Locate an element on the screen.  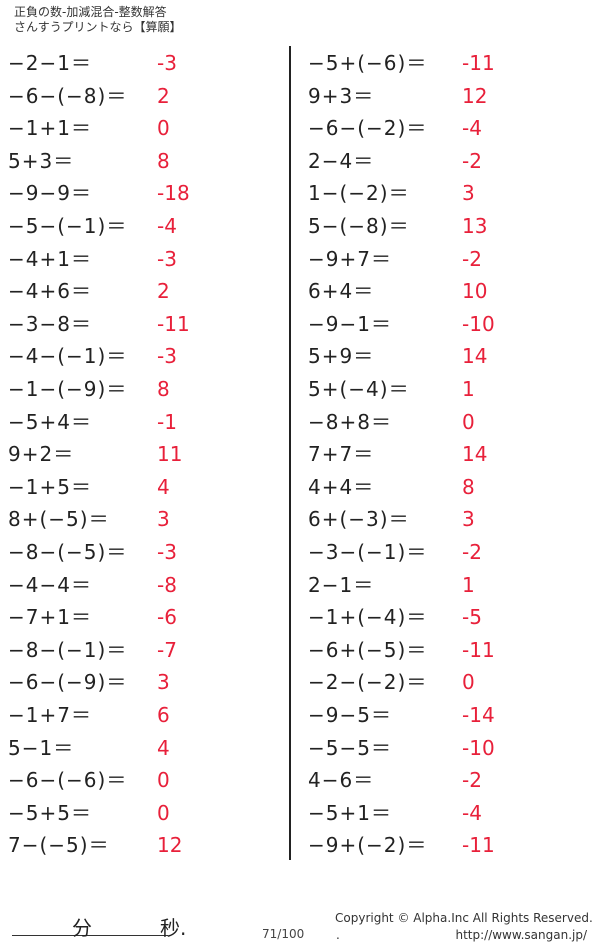
problem-expression: −6+(−5)＝ is located at coordinates (368, 649).